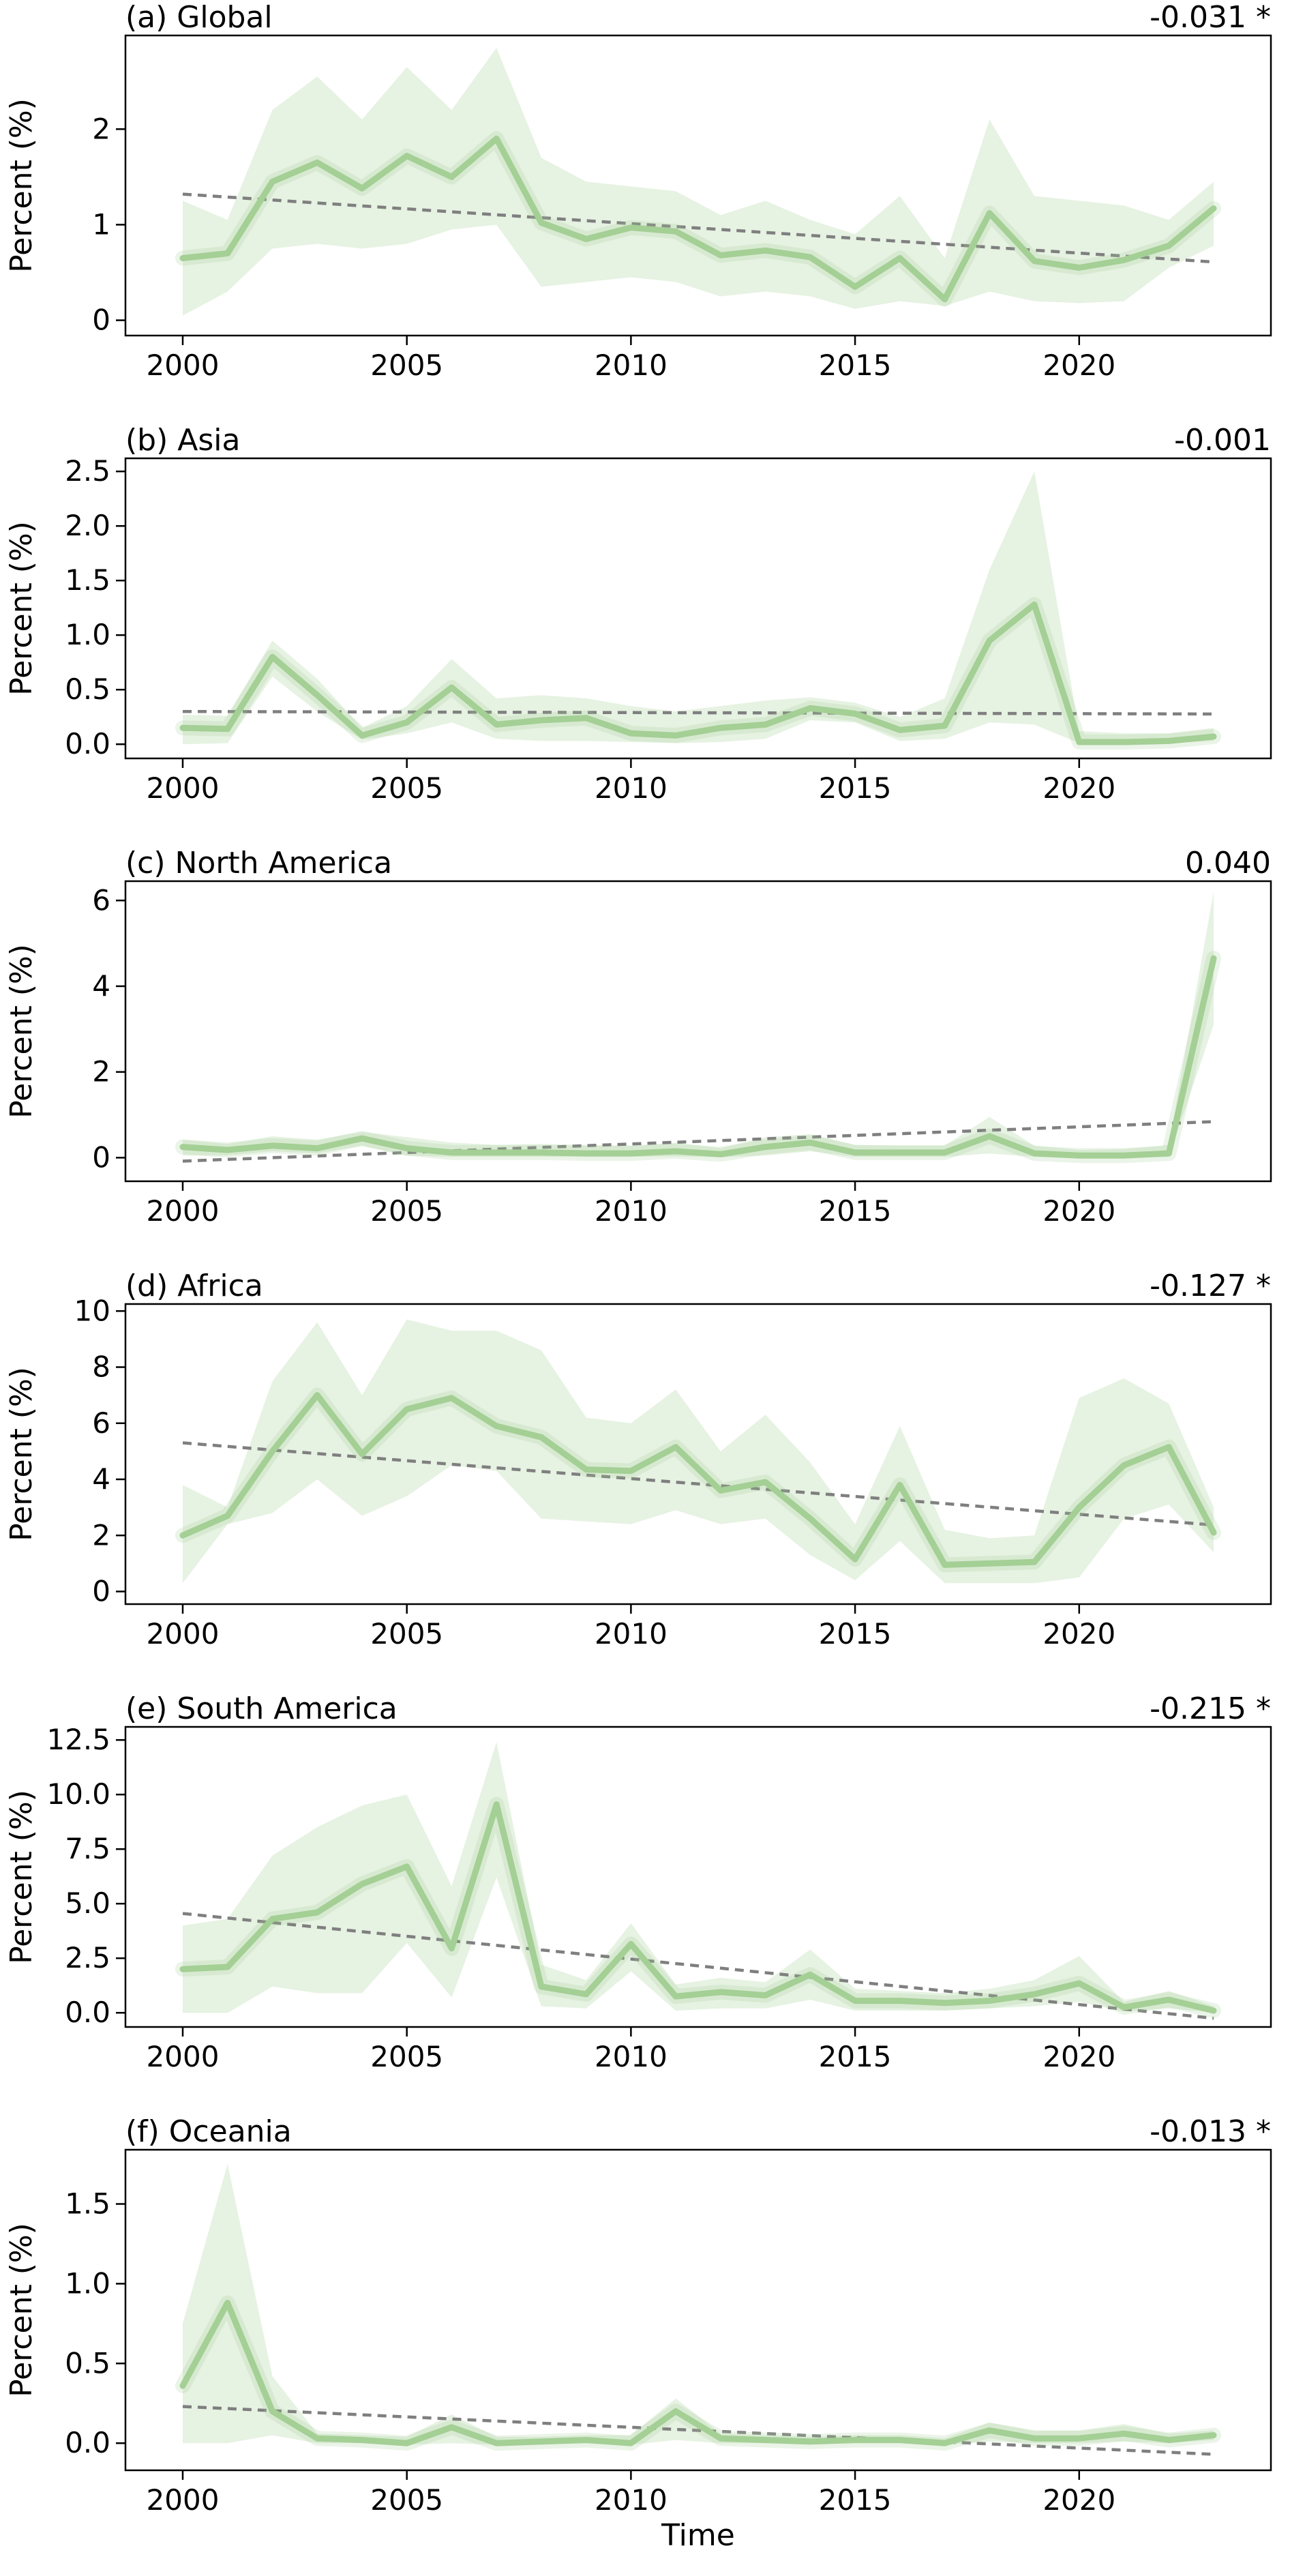  What do you see at coordinates (698, 2535) in the screenshot?
I see `x-axis-title: Time` at bounding box center [698, 2535].